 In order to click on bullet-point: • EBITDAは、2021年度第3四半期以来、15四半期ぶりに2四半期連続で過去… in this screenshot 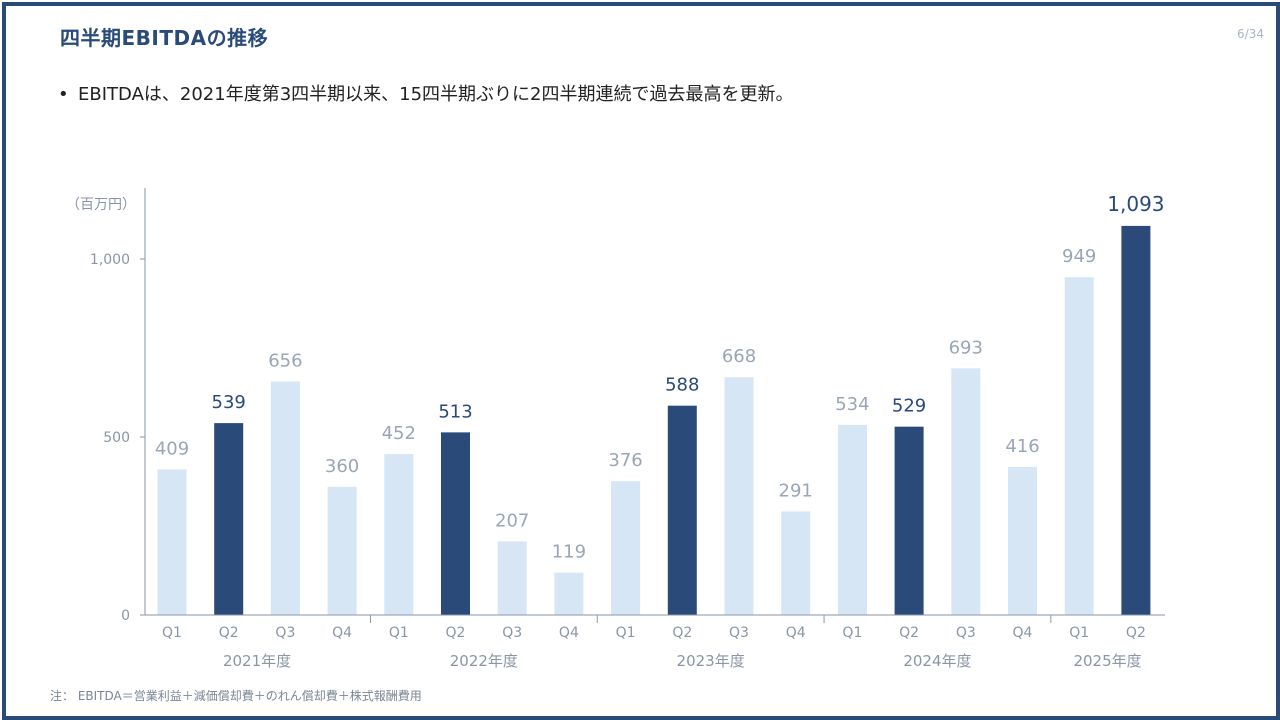, I will do `click(426, 93)`.